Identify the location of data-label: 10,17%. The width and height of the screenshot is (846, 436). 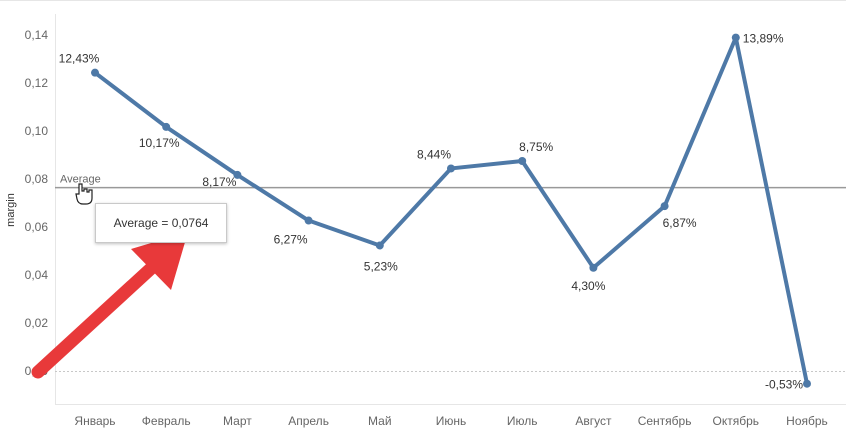
(159, 143).